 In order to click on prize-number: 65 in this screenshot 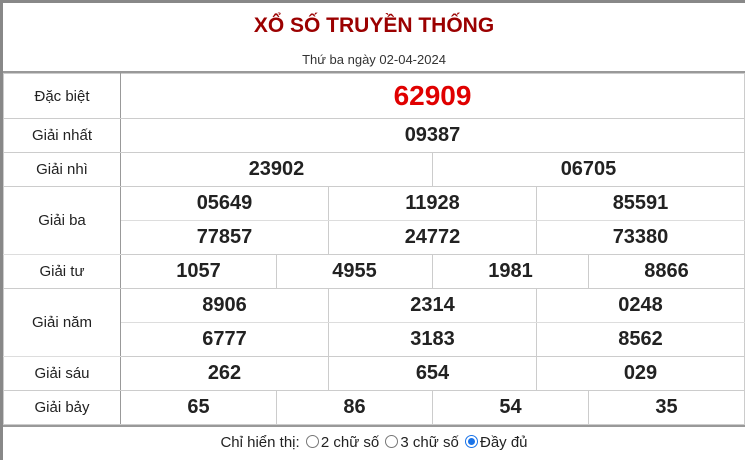, I will do `click(198, 407)`.